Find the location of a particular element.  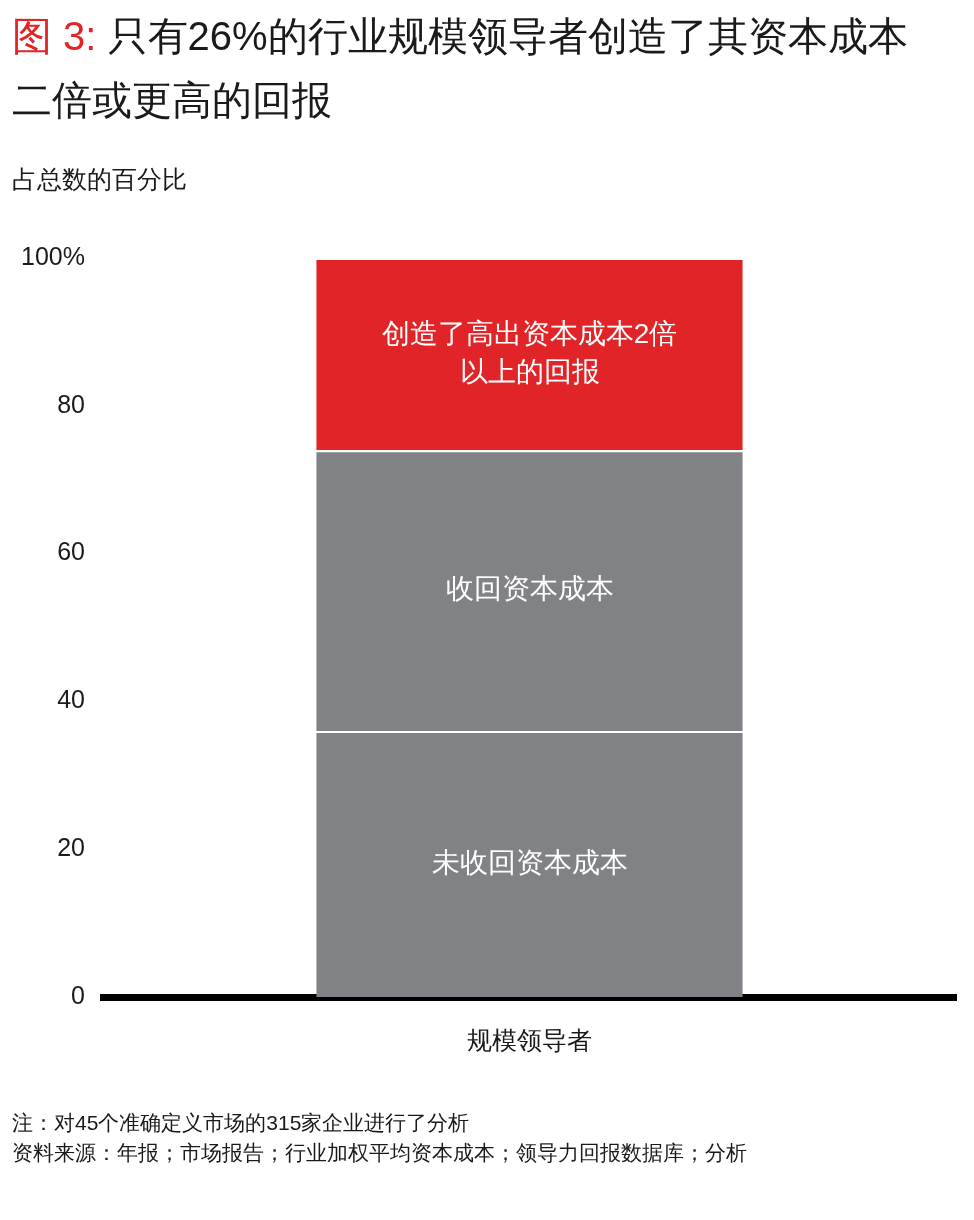

series-label: 创造了高出资本成本2倍以上的回报 is located at coordinates (529, 352).